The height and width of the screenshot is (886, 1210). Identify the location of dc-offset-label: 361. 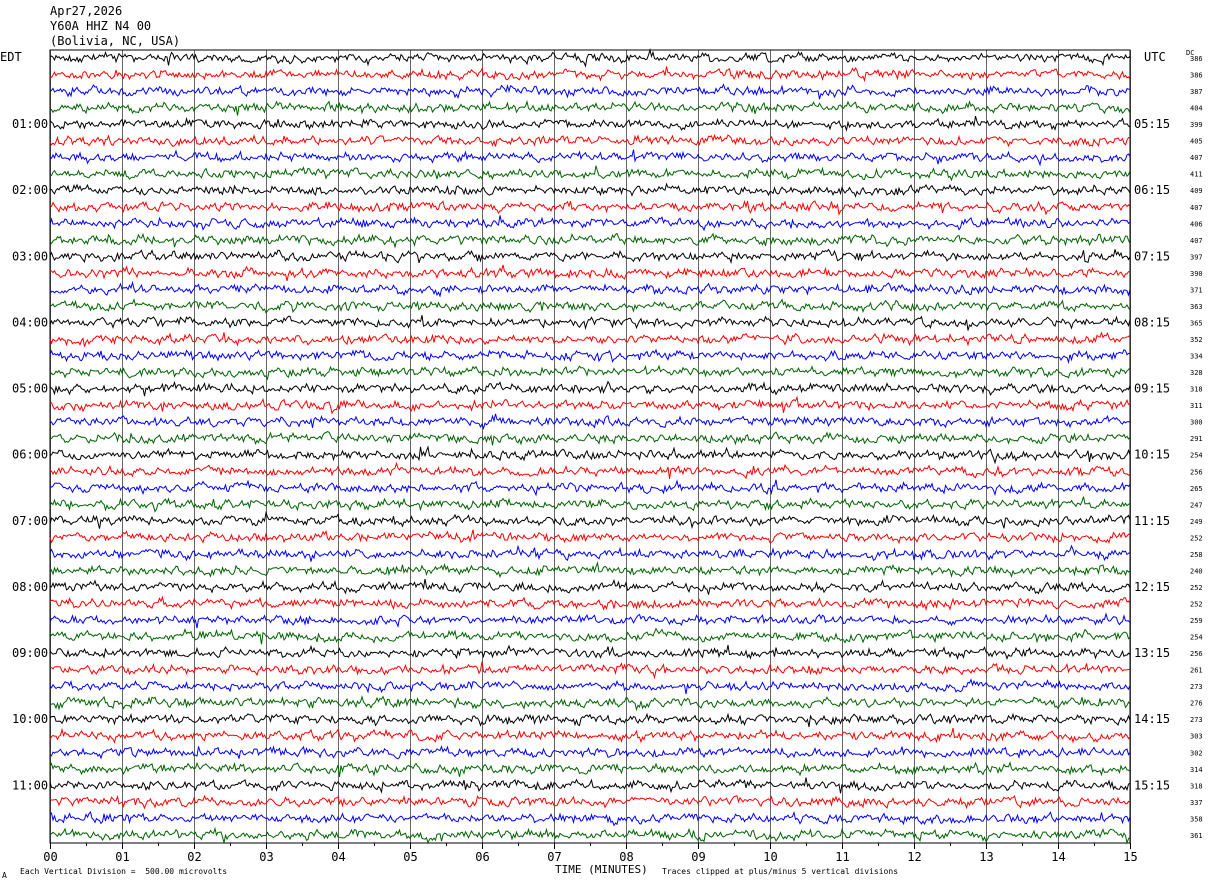
(1196, 836).